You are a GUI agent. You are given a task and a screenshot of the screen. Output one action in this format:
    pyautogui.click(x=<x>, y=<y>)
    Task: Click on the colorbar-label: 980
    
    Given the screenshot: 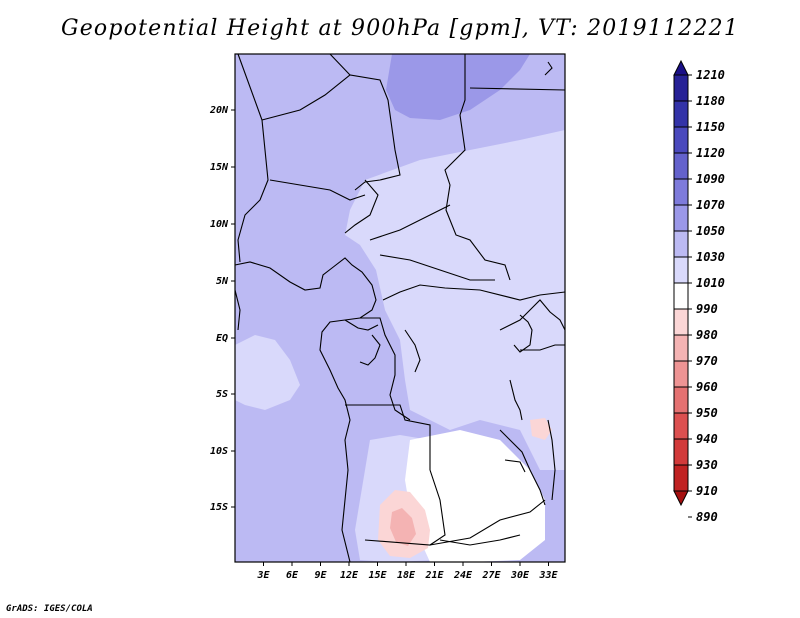 What is the action you would take?
    pyautogui.click(x=707, y=335)
    